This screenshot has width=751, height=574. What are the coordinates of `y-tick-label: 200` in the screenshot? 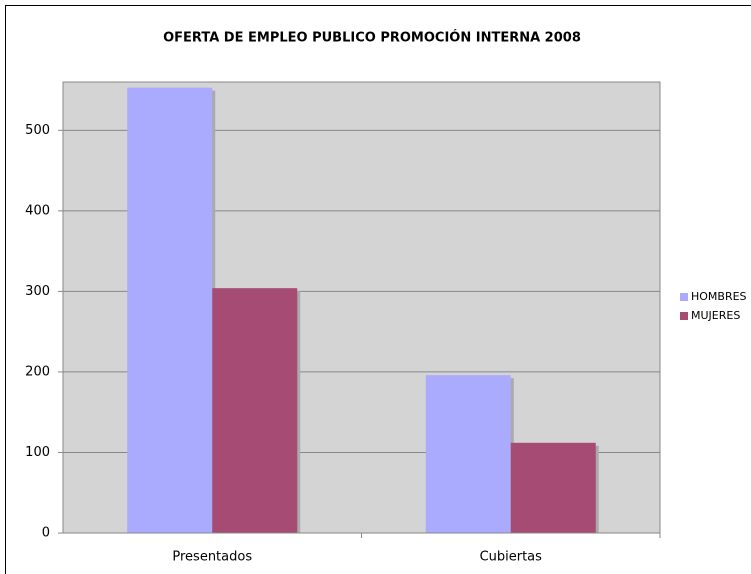 It's located at (37, 371).